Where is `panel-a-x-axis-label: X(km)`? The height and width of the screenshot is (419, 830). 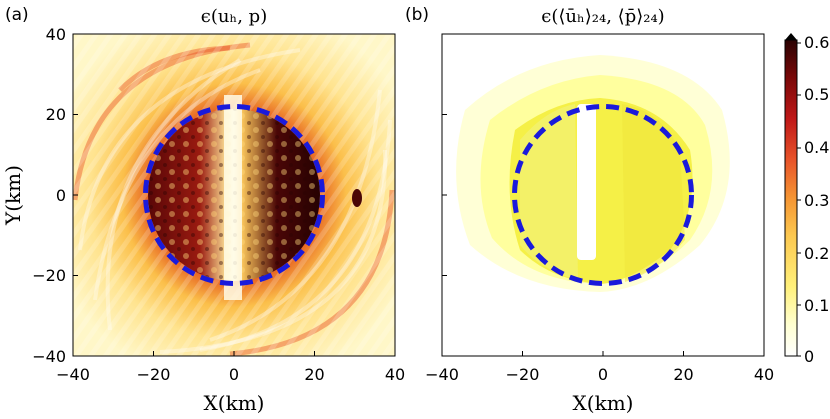 panel-a-x-axis-label: X(km) is located at coordinates (234, 403).